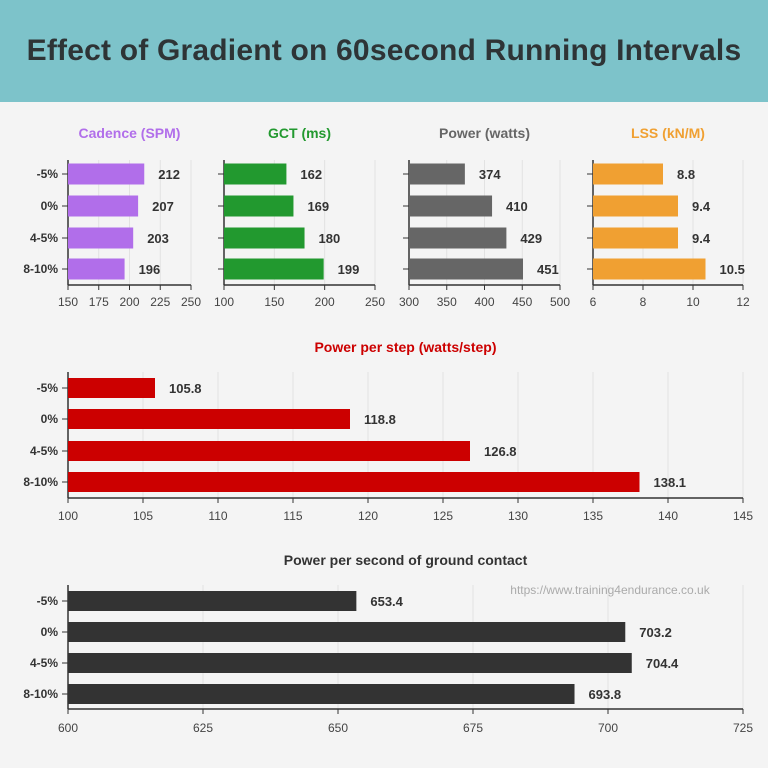  What do you see at coordinates (484, 302) in the screenshot?
I see `x-tick-label: 400` at bounding box center [484, 302].